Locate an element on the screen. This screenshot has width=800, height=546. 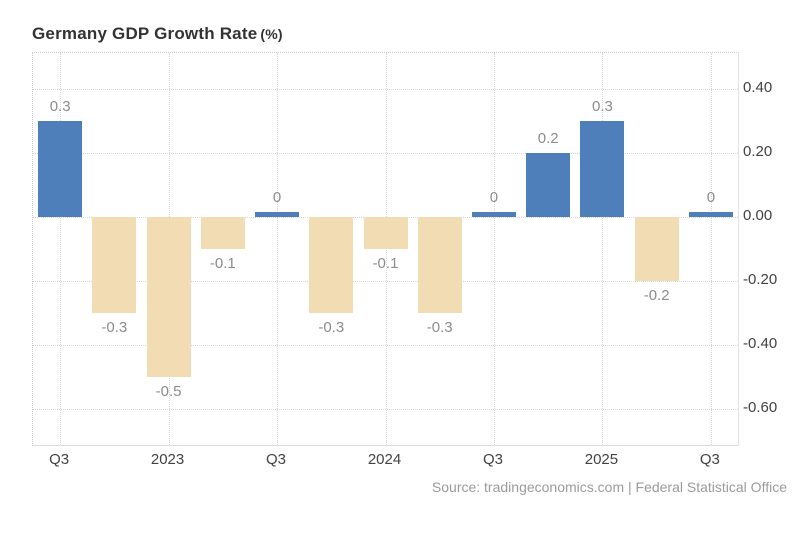
bar-q4-2022 is located at coordinates (114, 265).